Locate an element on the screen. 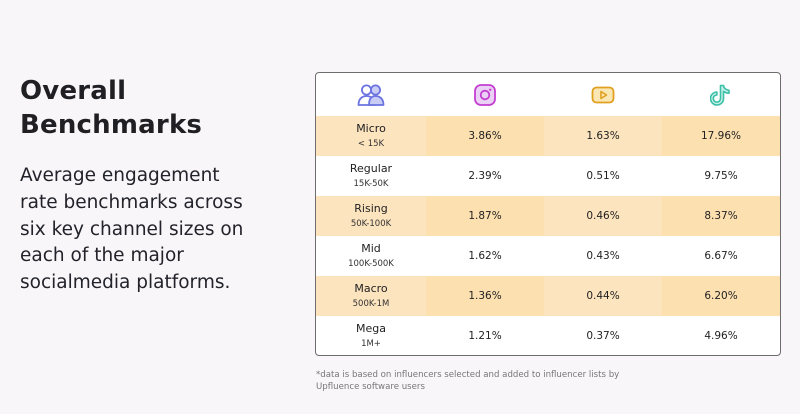  tiktok-rate: 6.20% is located at coordinates (721, 296).